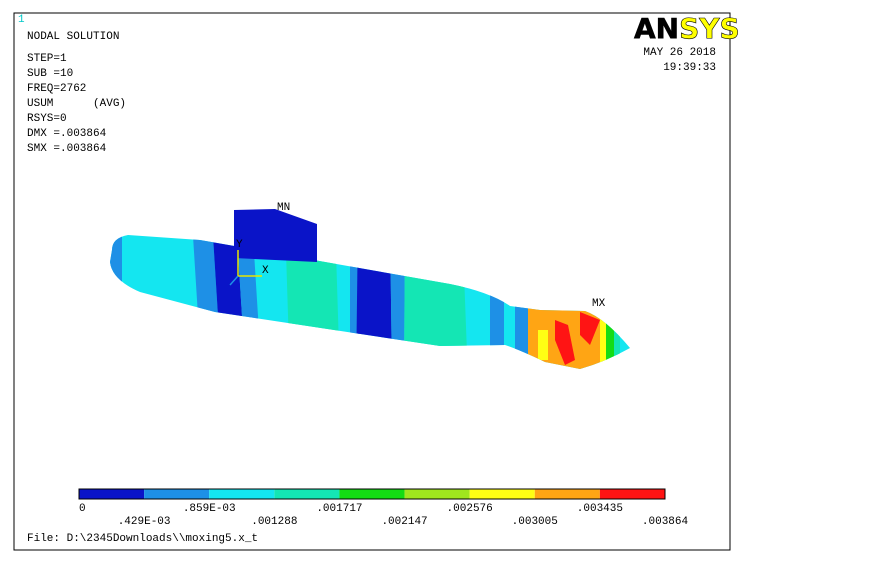  I want to click on header-line: SUB =10, so click(50, 74).